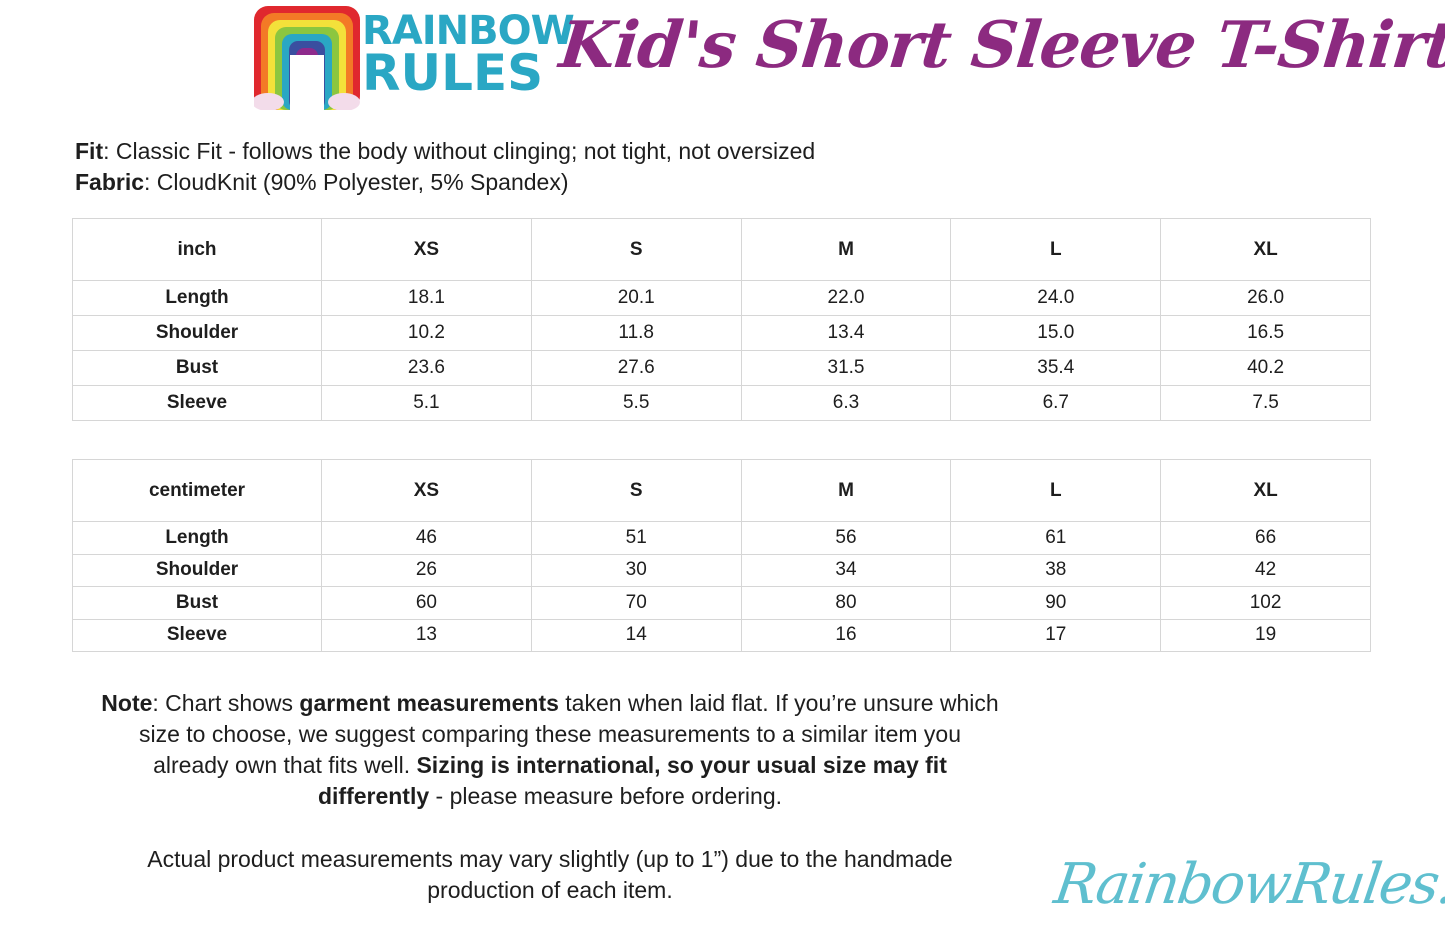  I want to click on table-cell: 30, so click(636, 570).